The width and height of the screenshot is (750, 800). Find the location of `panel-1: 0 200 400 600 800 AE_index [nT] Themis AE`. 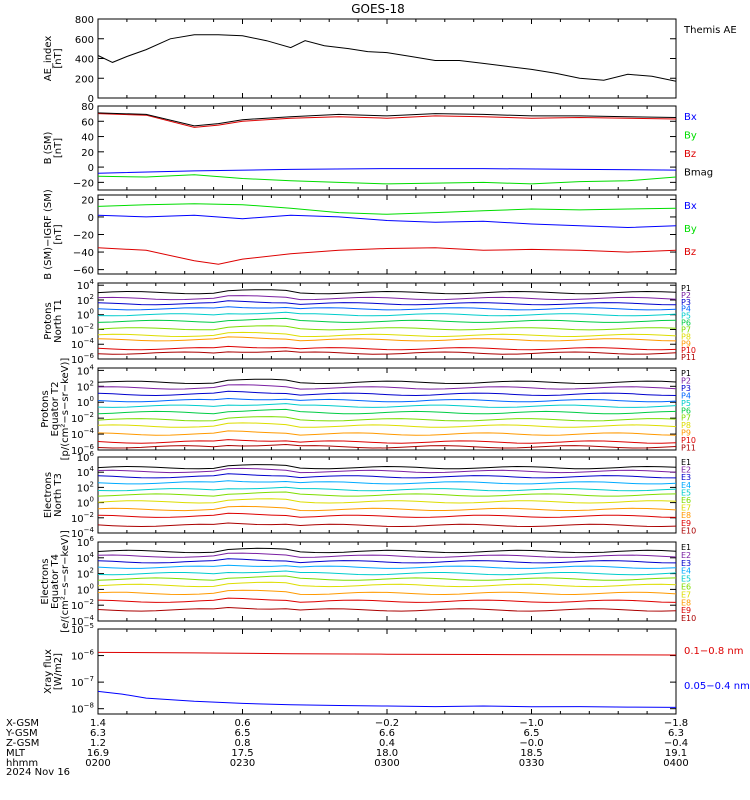

panel-1: 0 200 400 600 800 AE_index [nT] Themis AE is located at coordinates (390, 60).